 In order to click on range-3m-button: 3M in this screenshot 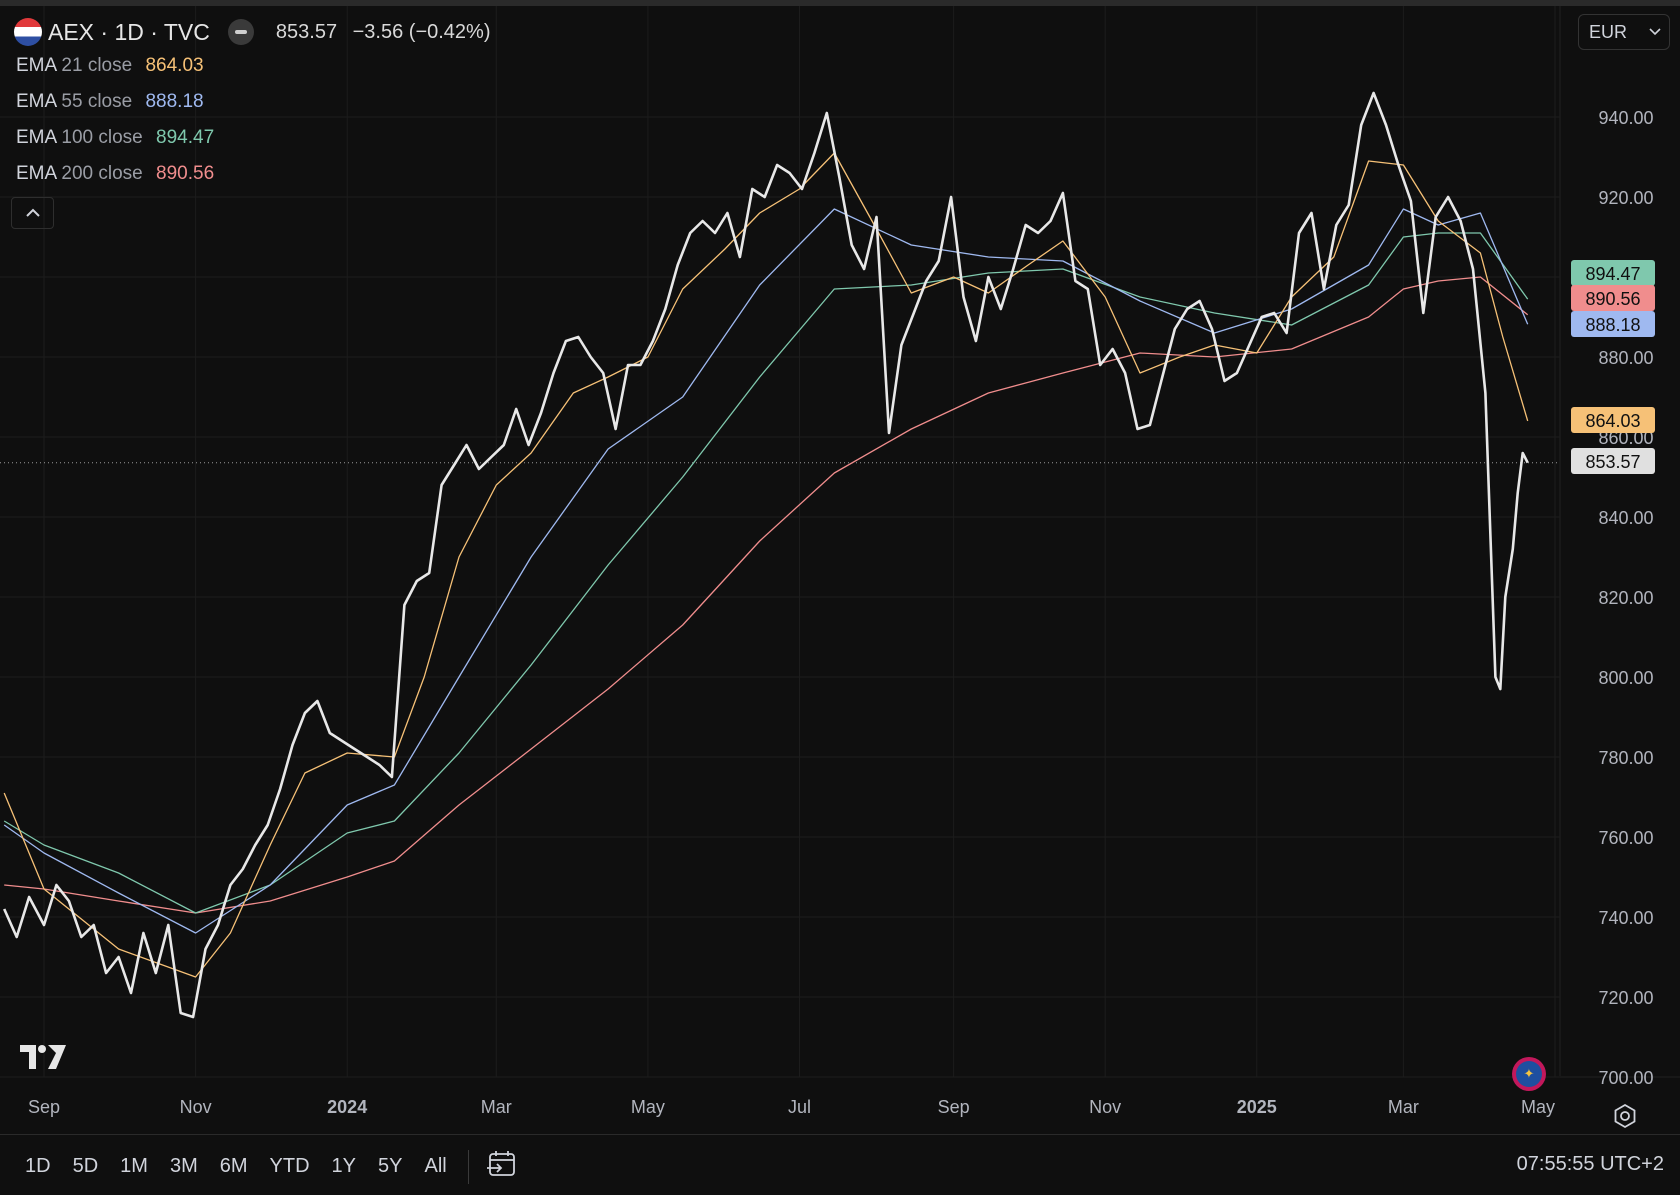, I will do `click(183, 1166)`.